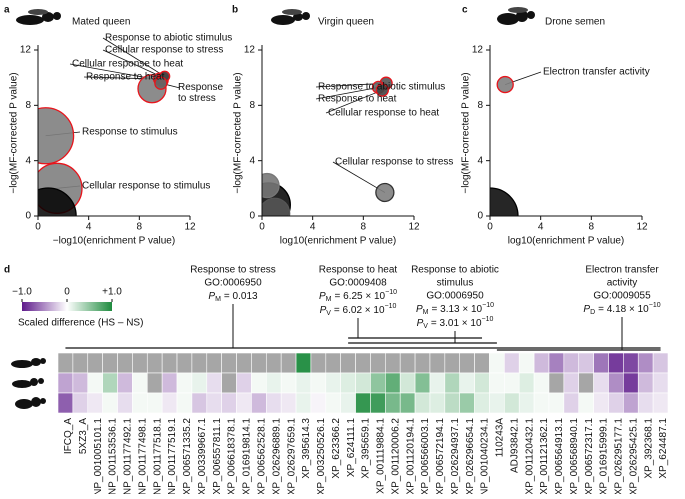  I want to click on panel-title: Drone semen, so click(575, 22).